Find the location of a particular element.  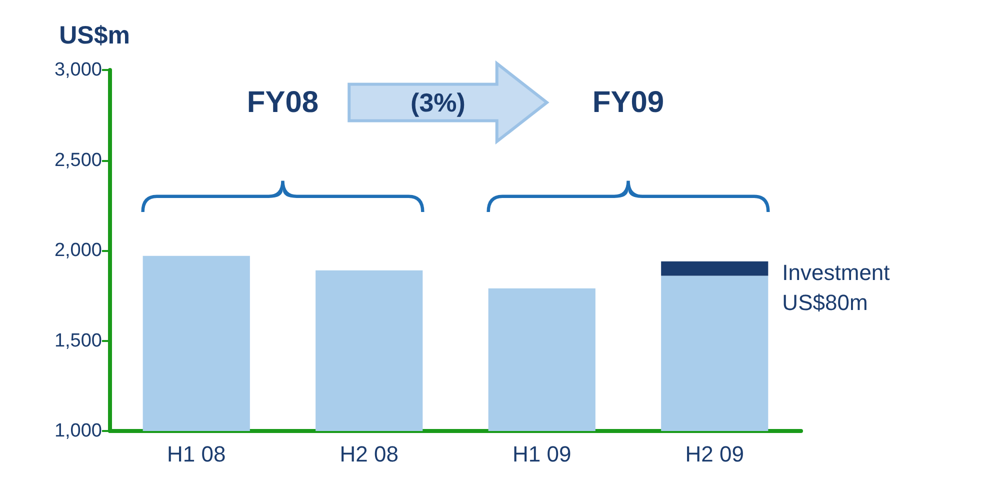

y-tick-label: 2,000 is located at coordinates (78, 250).